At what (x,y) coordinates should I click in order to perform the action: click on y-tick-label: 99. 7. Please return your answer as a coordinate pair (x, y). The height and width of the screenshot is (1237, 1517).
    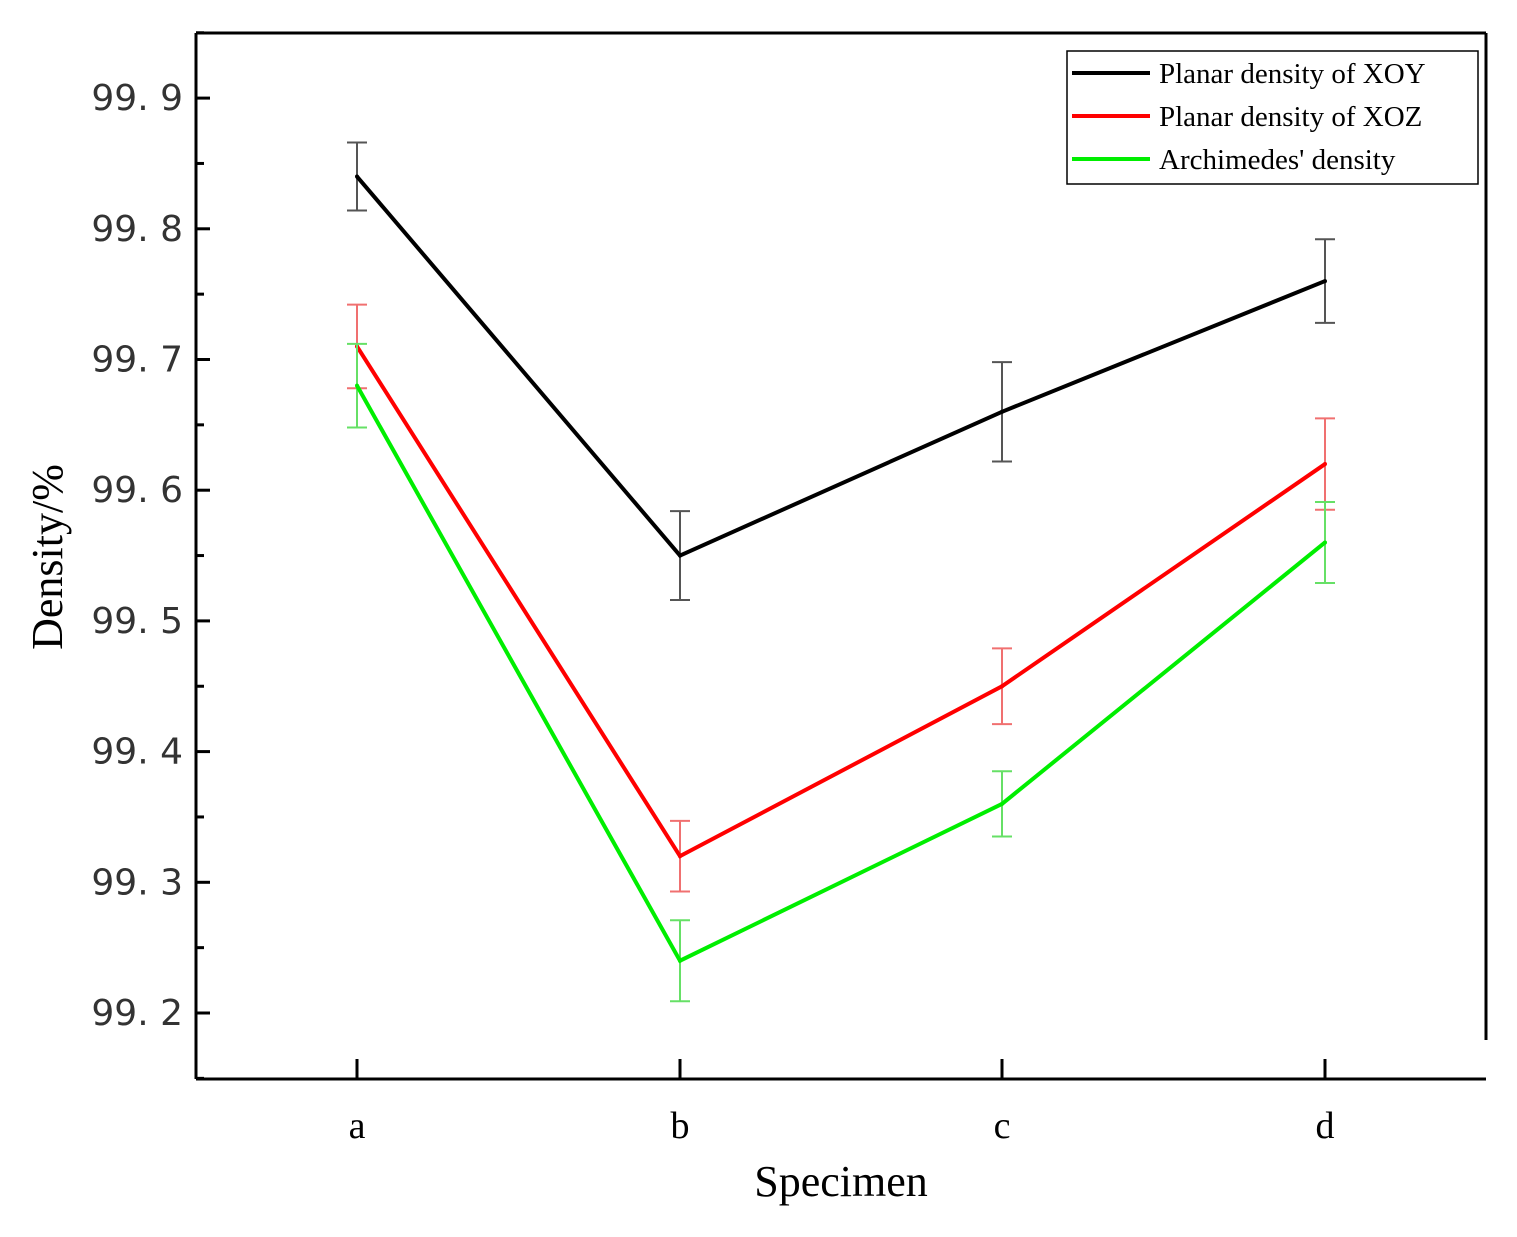
    Looking at the image, I should click on (137, 360).